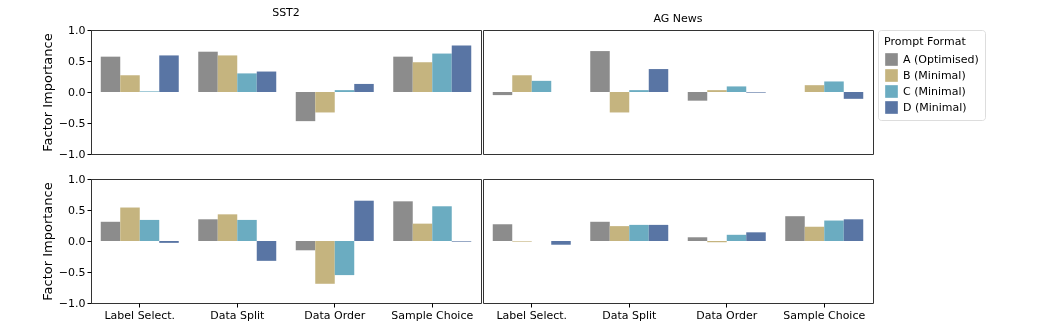 The width and height of the screenshot is (1050, 325). I want to click on chart-title: AG News, so click(678, 18).